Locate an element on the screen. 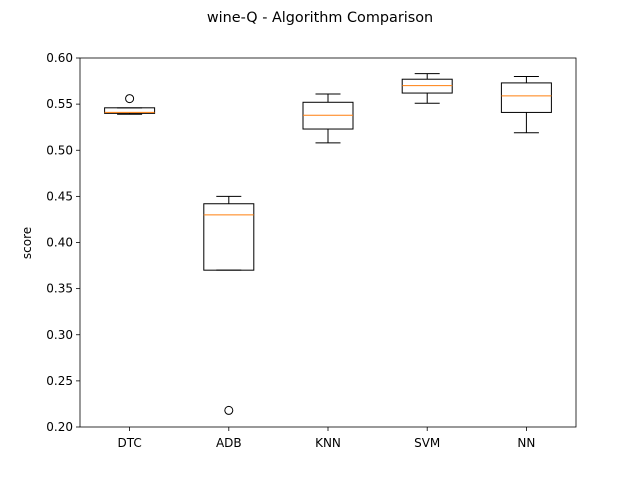 The image size is (640, 484). x-tick-label-nn: NN is located at coordinates (526, 443).